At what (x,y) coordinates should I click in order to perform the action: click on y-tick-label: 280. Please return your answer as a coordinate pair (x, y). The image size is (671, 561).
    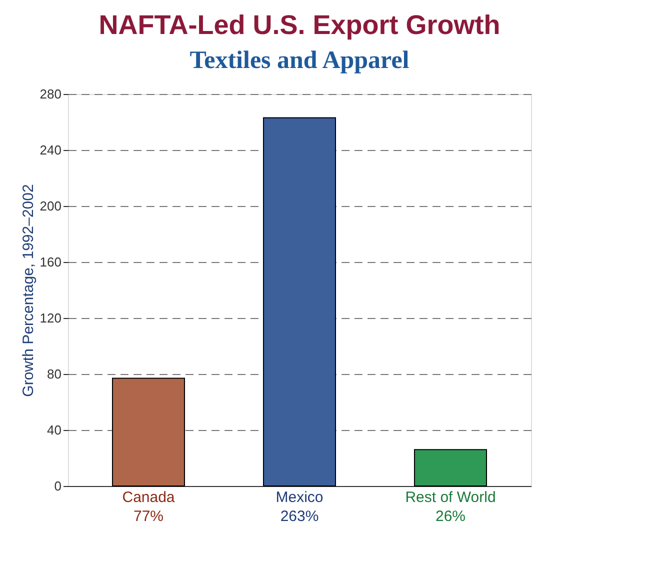
    Looking at the image, I should click on (51, 94).